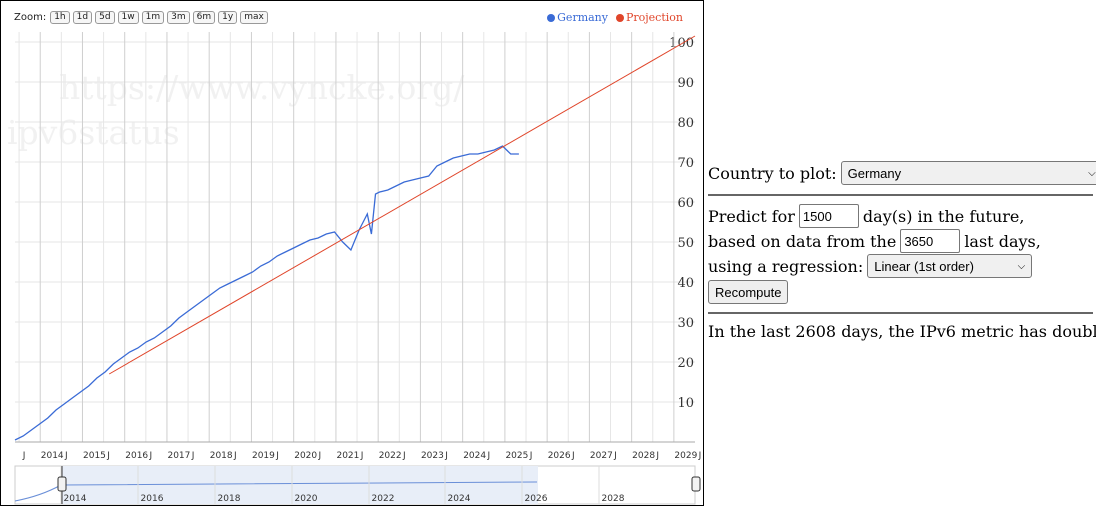 The image size is (1096, 506). I want to click on legend-item-germany: Germany, so click(577, 17).